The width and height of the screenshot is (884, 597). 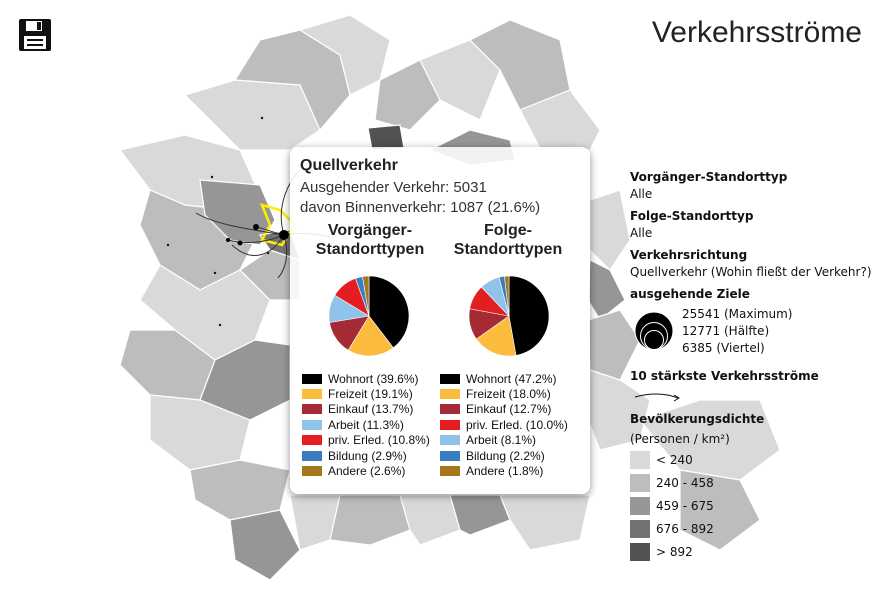 What do you see at coordinates (724, 376) in the screenshot?
I see `top-flows-label: 10 stärkste Verkehrsströme` at bounding box center [724, 376].